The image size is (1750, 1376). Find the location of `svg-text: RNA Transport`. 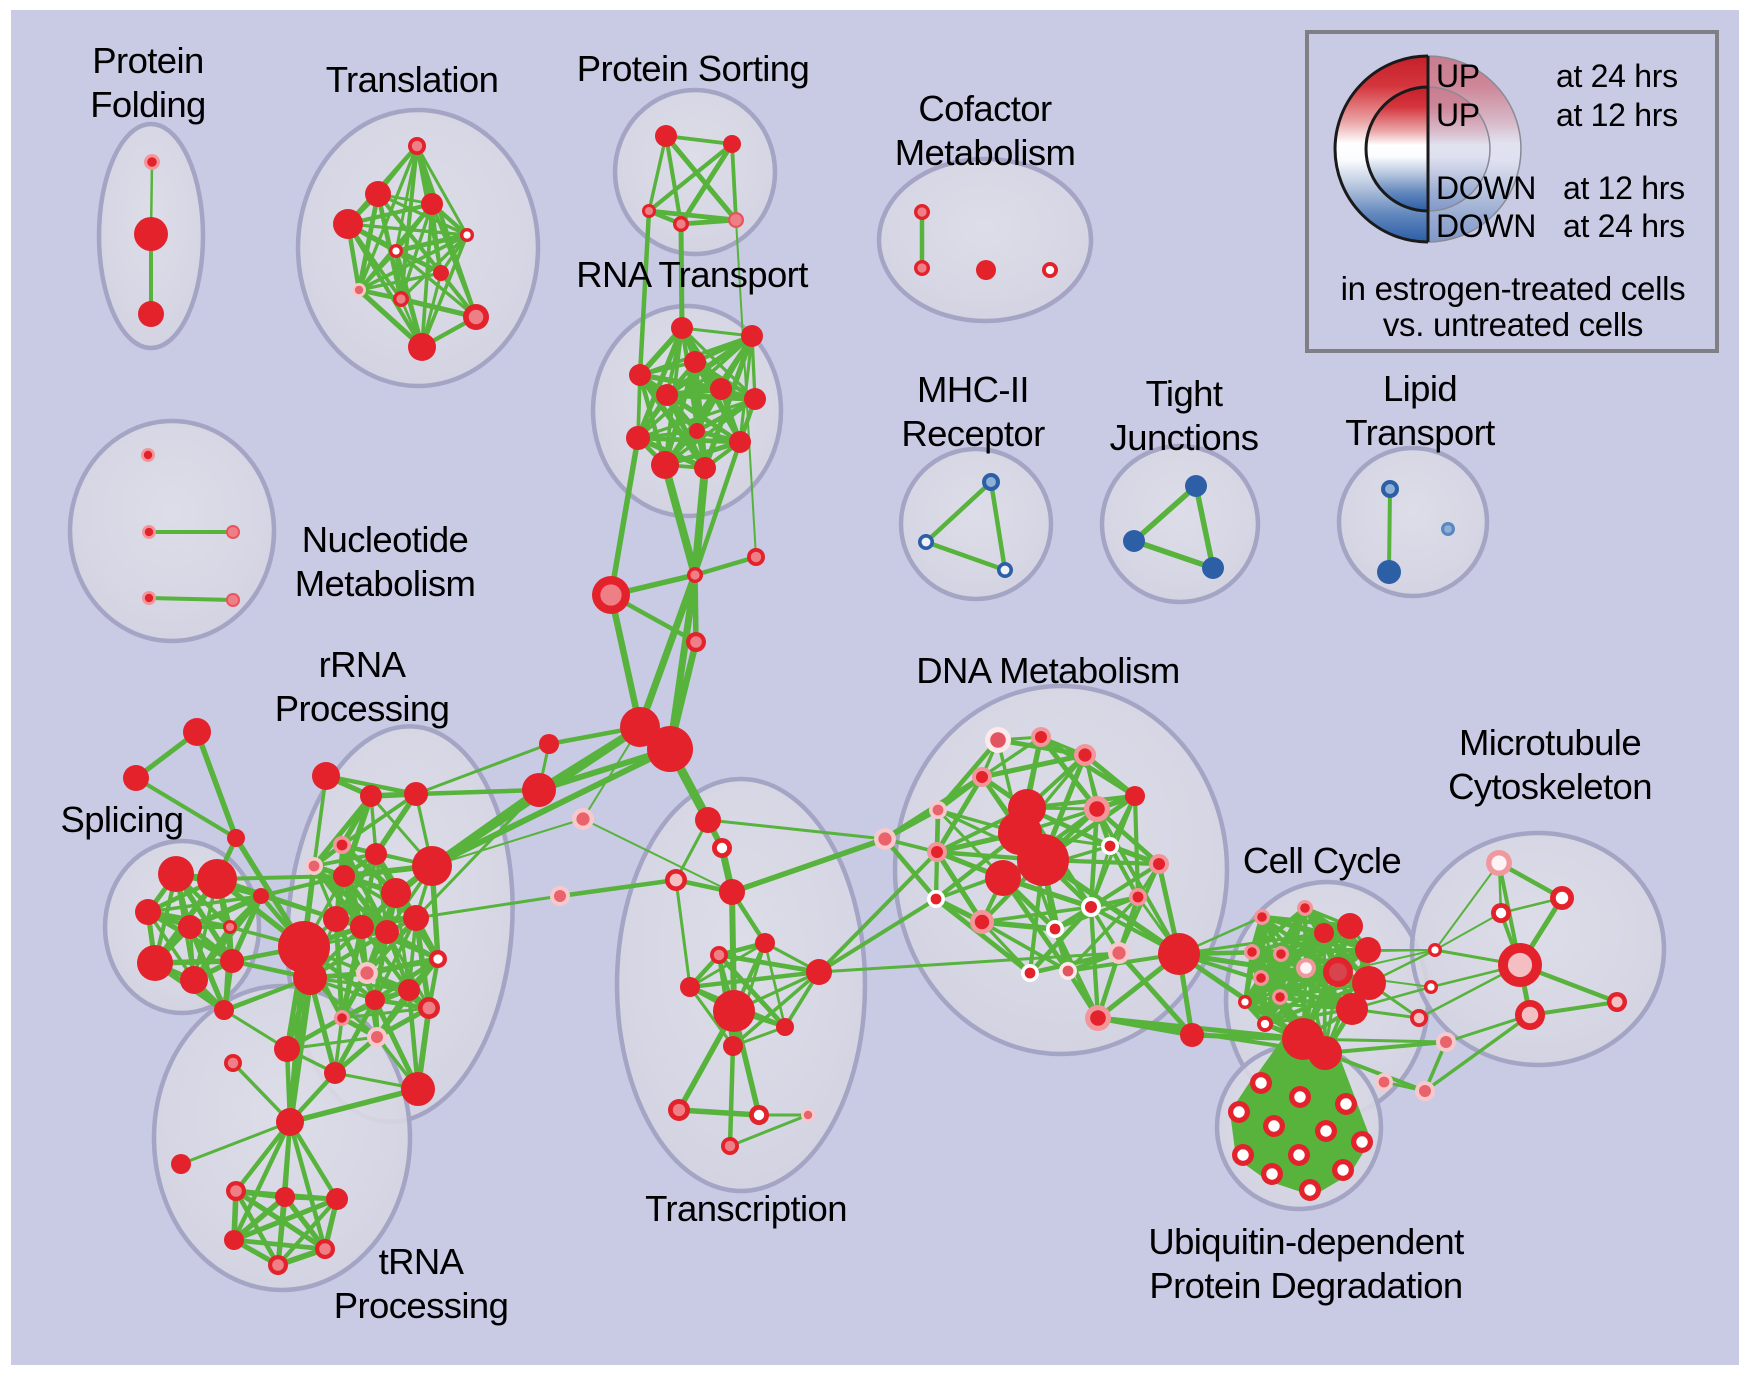

svg-text: RNA Transport is located at coordinates (692, 274).